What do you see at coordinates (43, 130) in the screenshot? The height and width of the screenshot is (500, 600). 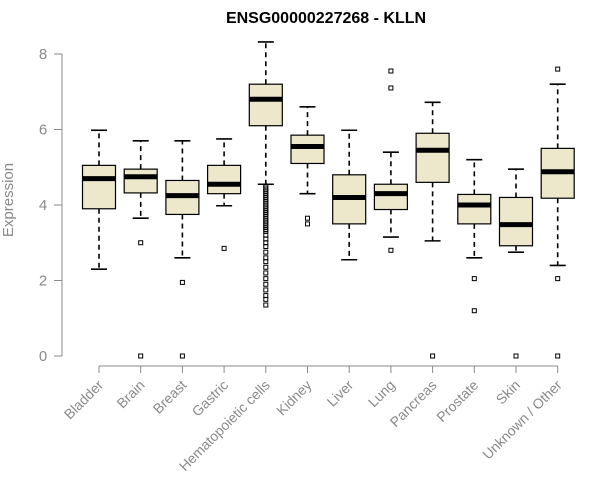 I see `y-tick-label: 6` at bounding box center [43, 130].